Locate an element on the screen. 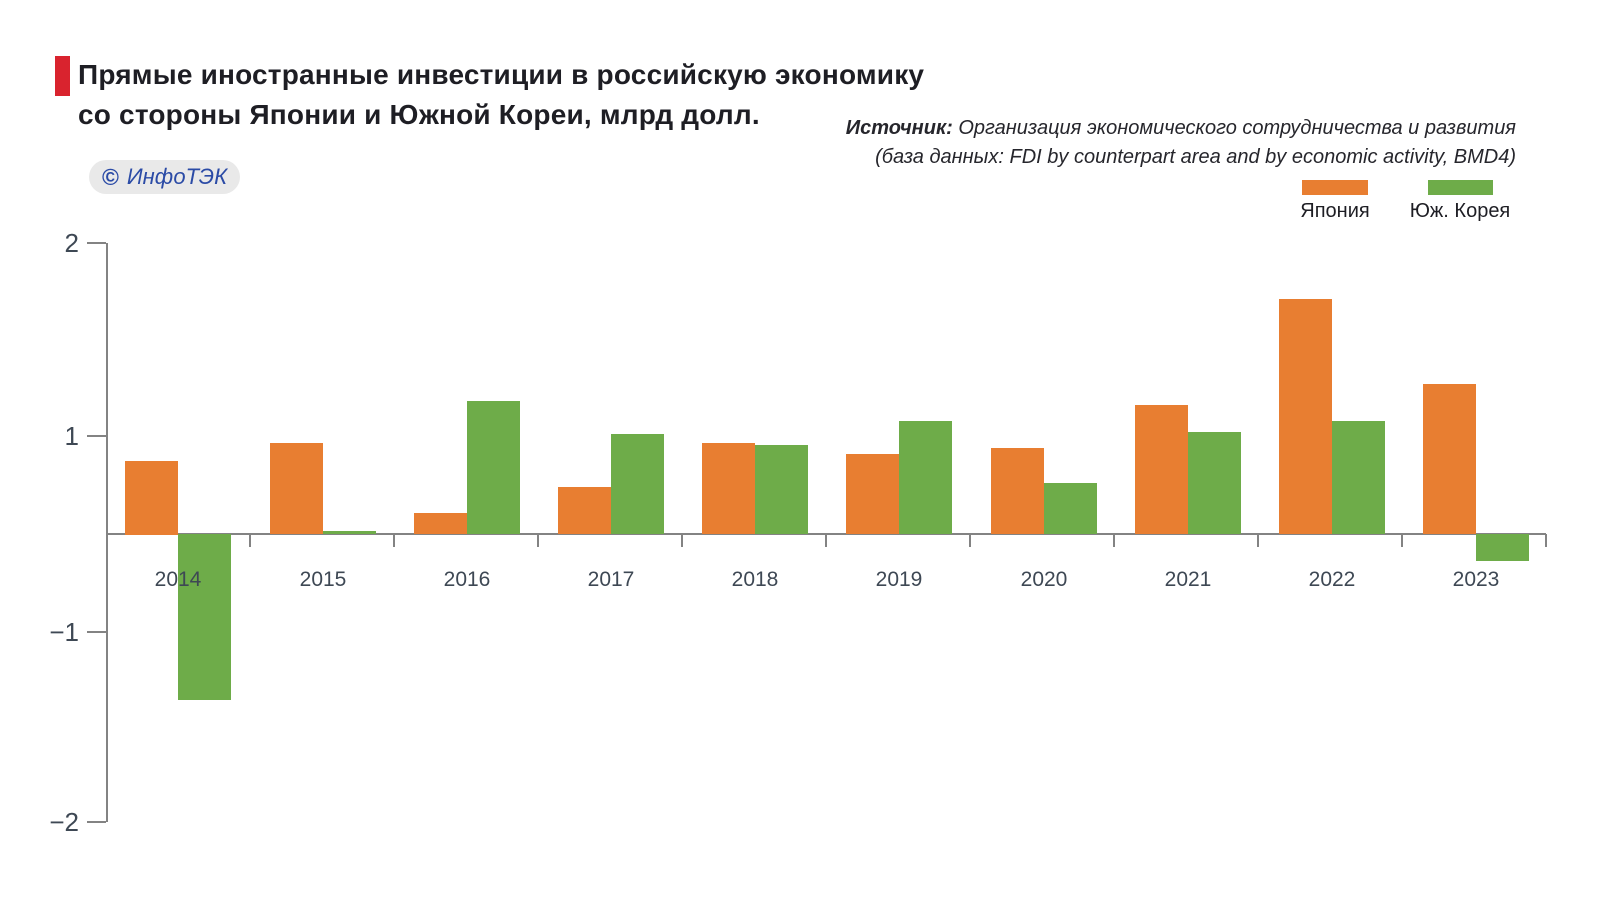  legend-swatch-korea is located at coordinates (1460, 187).